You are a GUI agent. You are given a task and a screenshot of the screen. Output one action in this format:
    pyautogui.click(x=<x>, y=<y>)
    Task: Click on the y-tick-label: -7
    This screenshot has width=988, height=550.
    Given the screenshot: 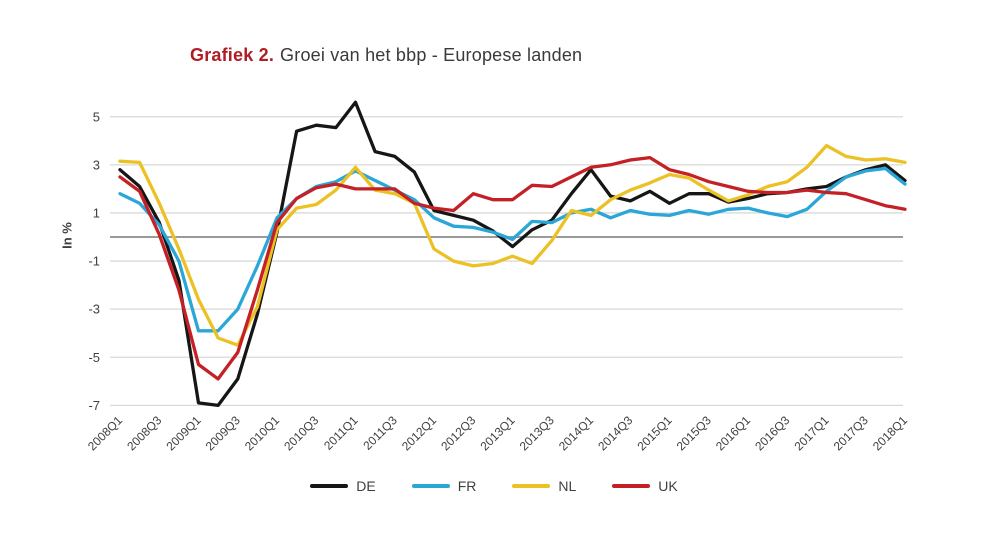 What is the action you would take?
    pyautogui.click(x=94, y=405)
    